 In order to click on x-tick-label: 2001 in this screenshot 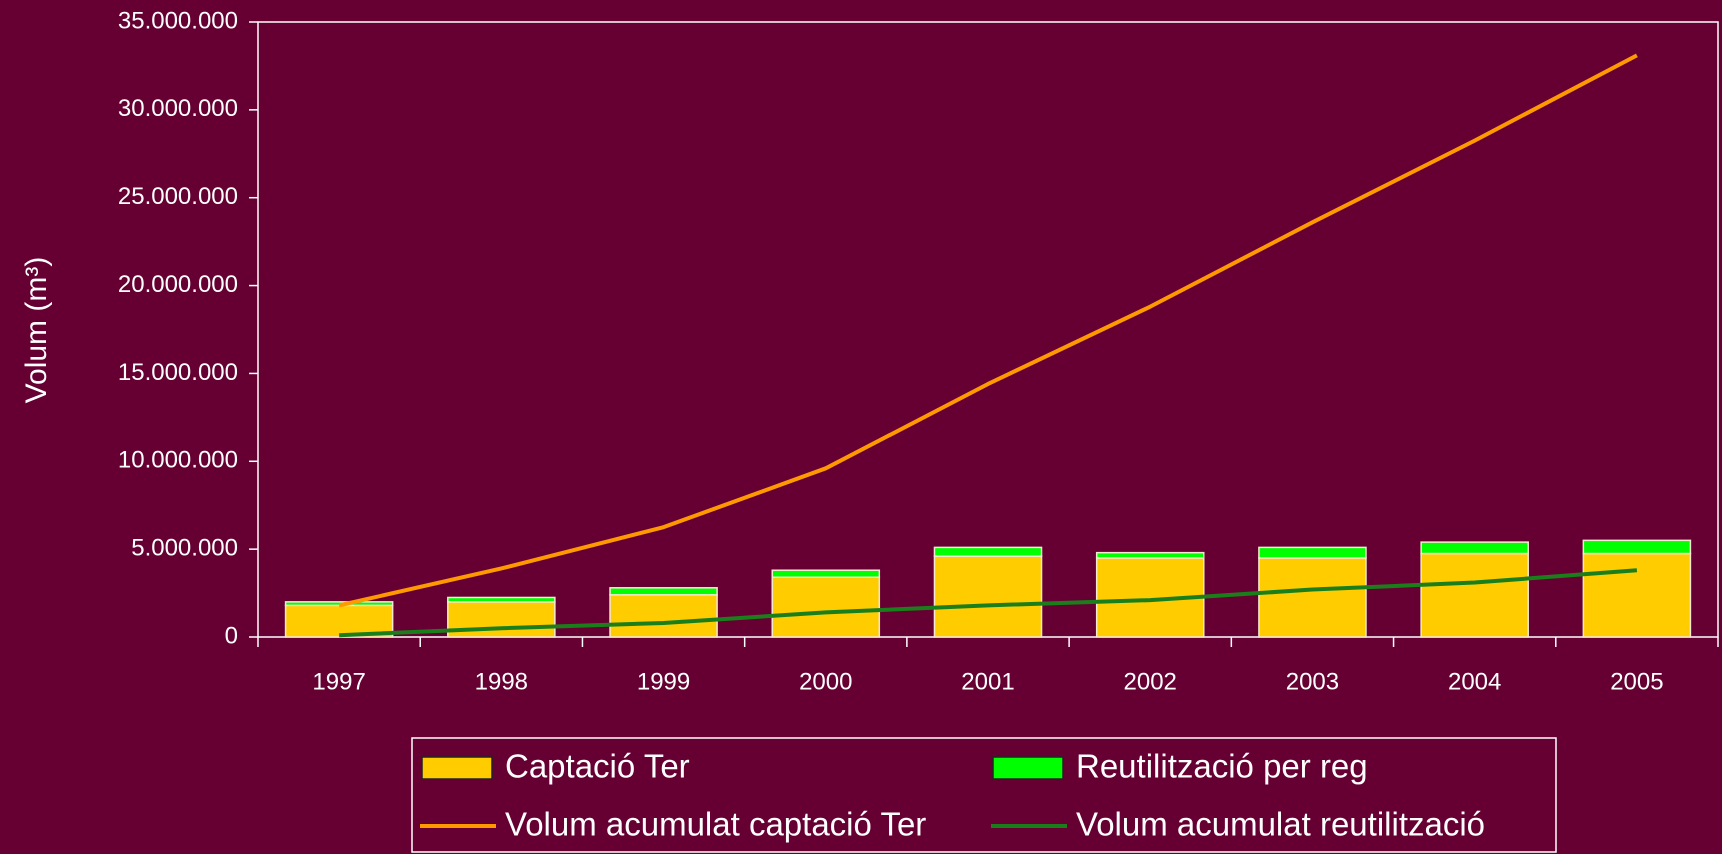, I will do `click(987, 681)`.